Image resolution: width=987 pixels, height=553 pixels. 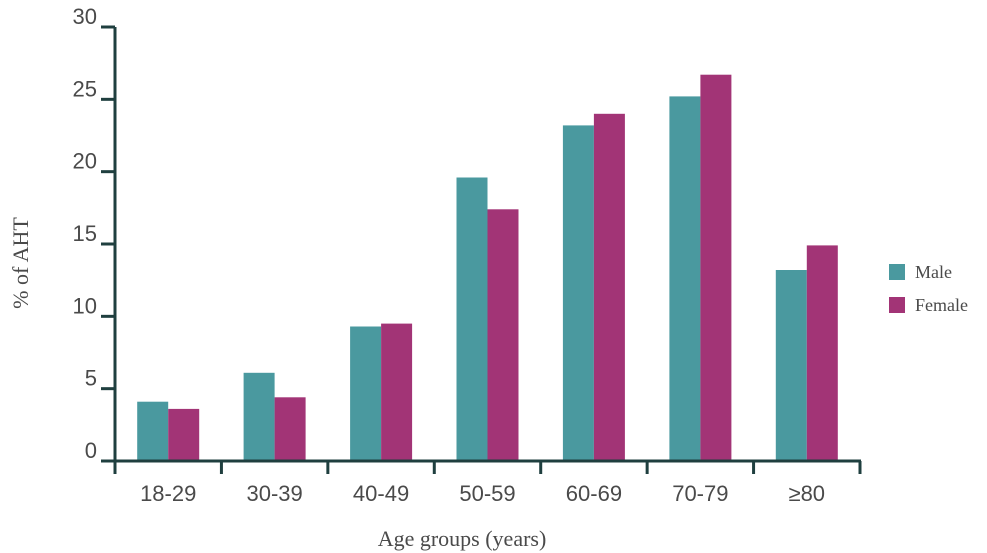 What do you see at coordinates (91, 450) in the screenshot?
I see `y-tick-label: 0` at bounding box center [91, 450].